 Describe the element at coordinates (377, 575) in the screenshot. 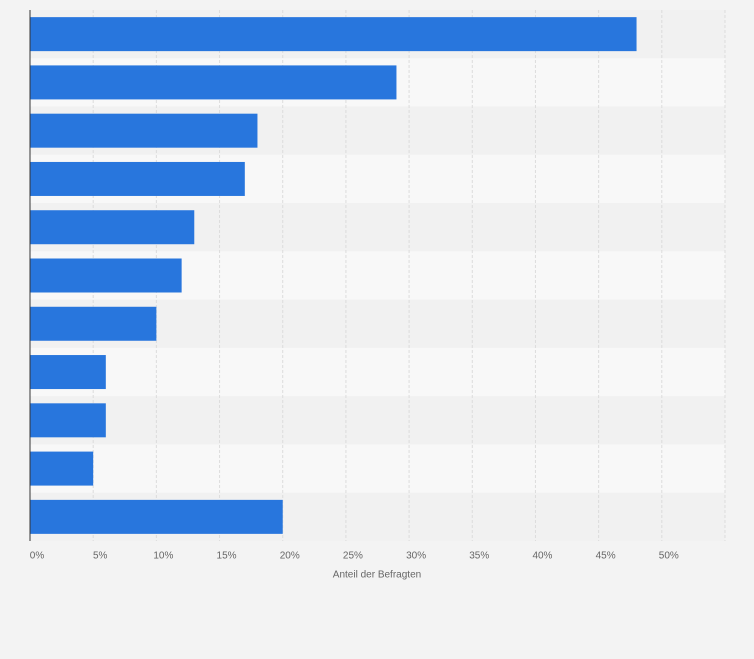

I see `x-axis-title: Anteil der Befragten` at that location.